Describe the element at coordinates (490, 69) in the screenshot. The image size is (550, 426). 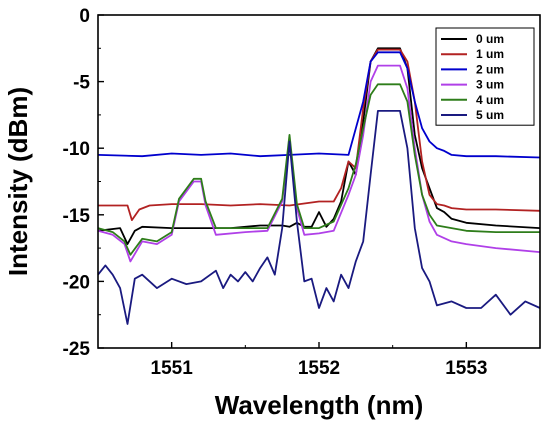
I see `legend-label-2: 2 um` at that location.